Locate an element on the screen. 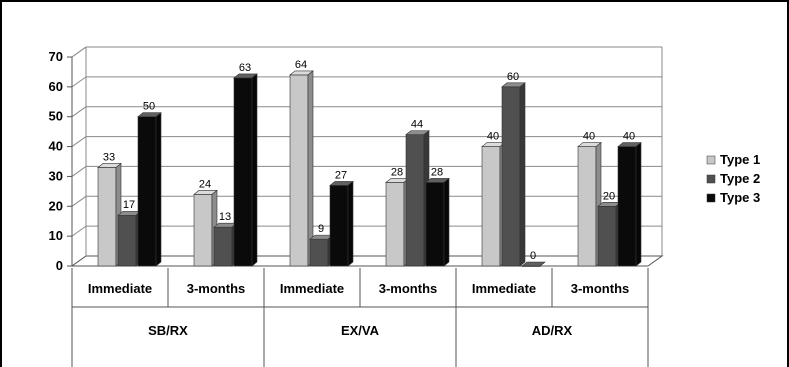 The width and height of the screenshot is (789, 367). category-label-1: Immediate is located at coordinates (120, 288).